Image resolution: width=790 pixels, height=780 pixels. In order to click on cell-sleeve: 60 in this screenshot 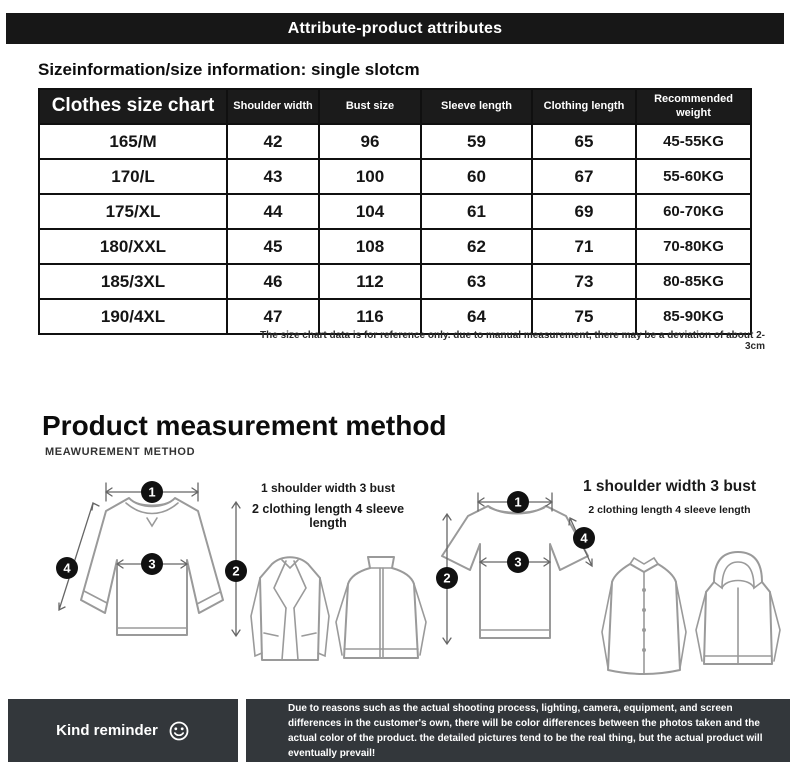, I will do `click(476, 176)`.